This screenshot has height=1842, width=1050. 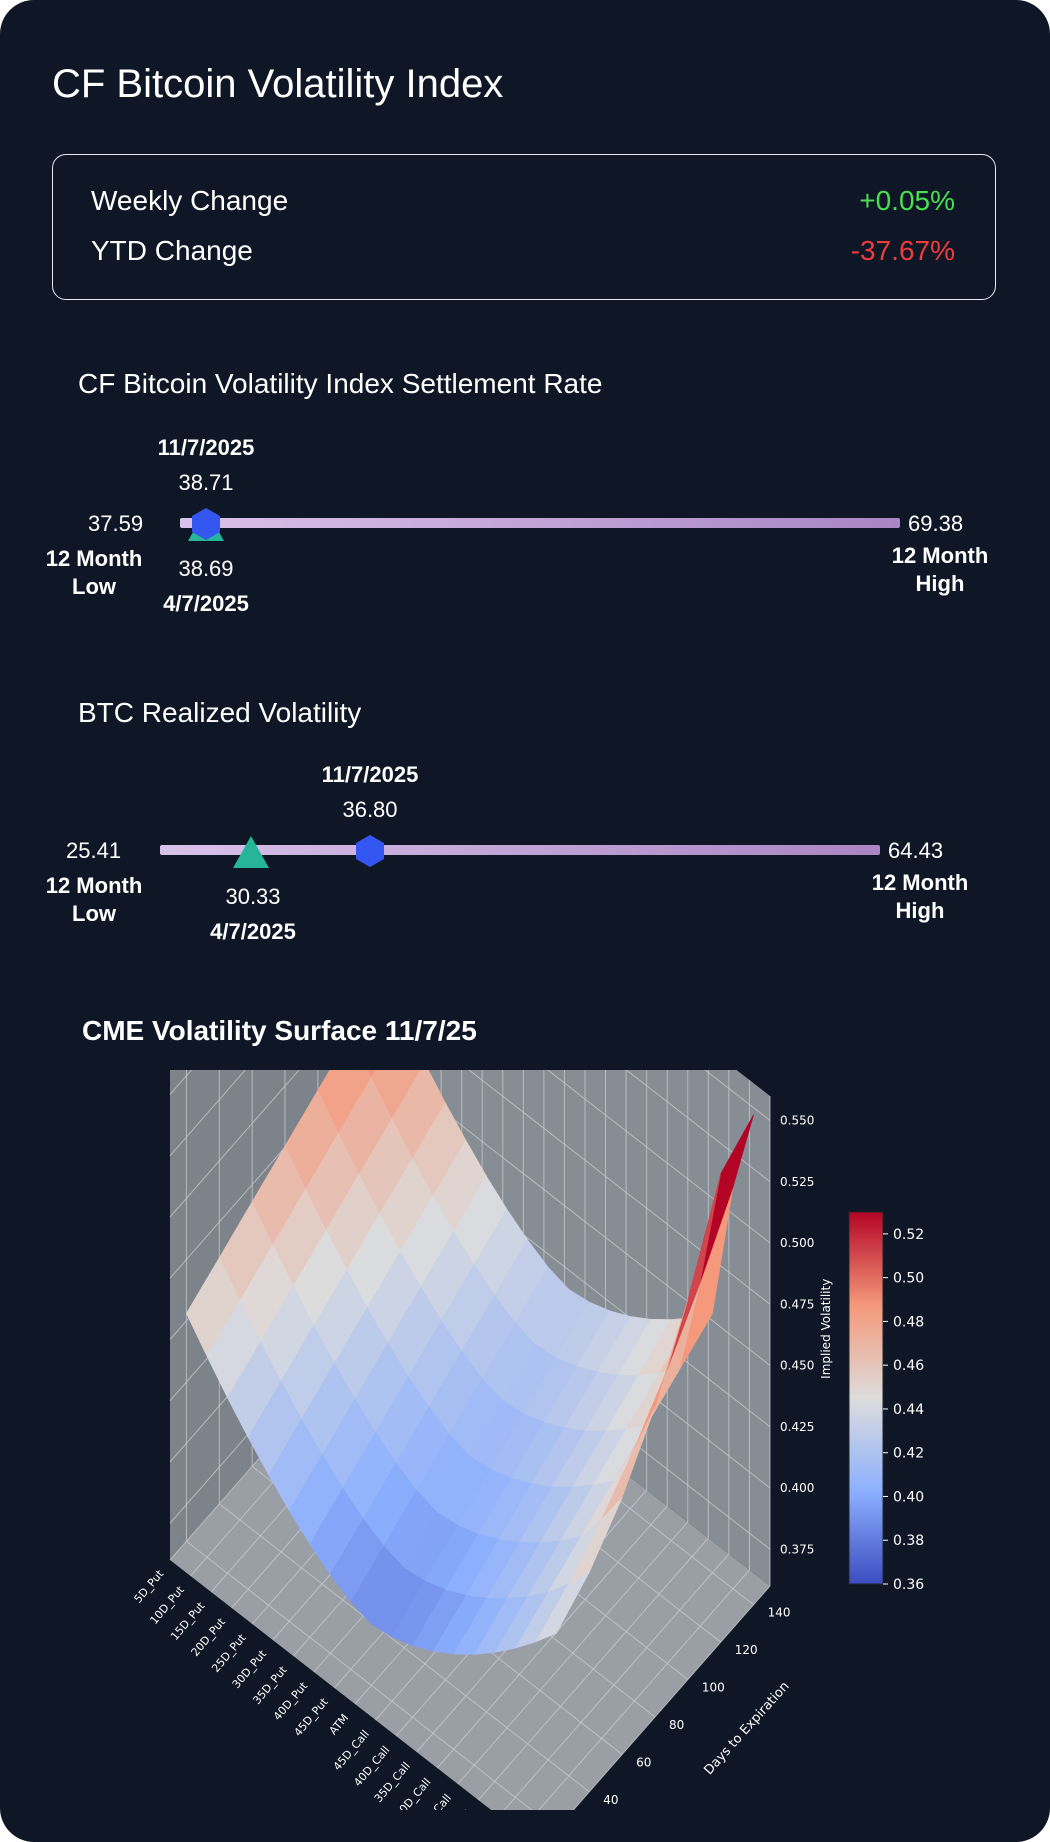 What do you see at coordinates (520, 850) in the screenshot?
I see `realized-range-track` at bounding box center [520, 850].